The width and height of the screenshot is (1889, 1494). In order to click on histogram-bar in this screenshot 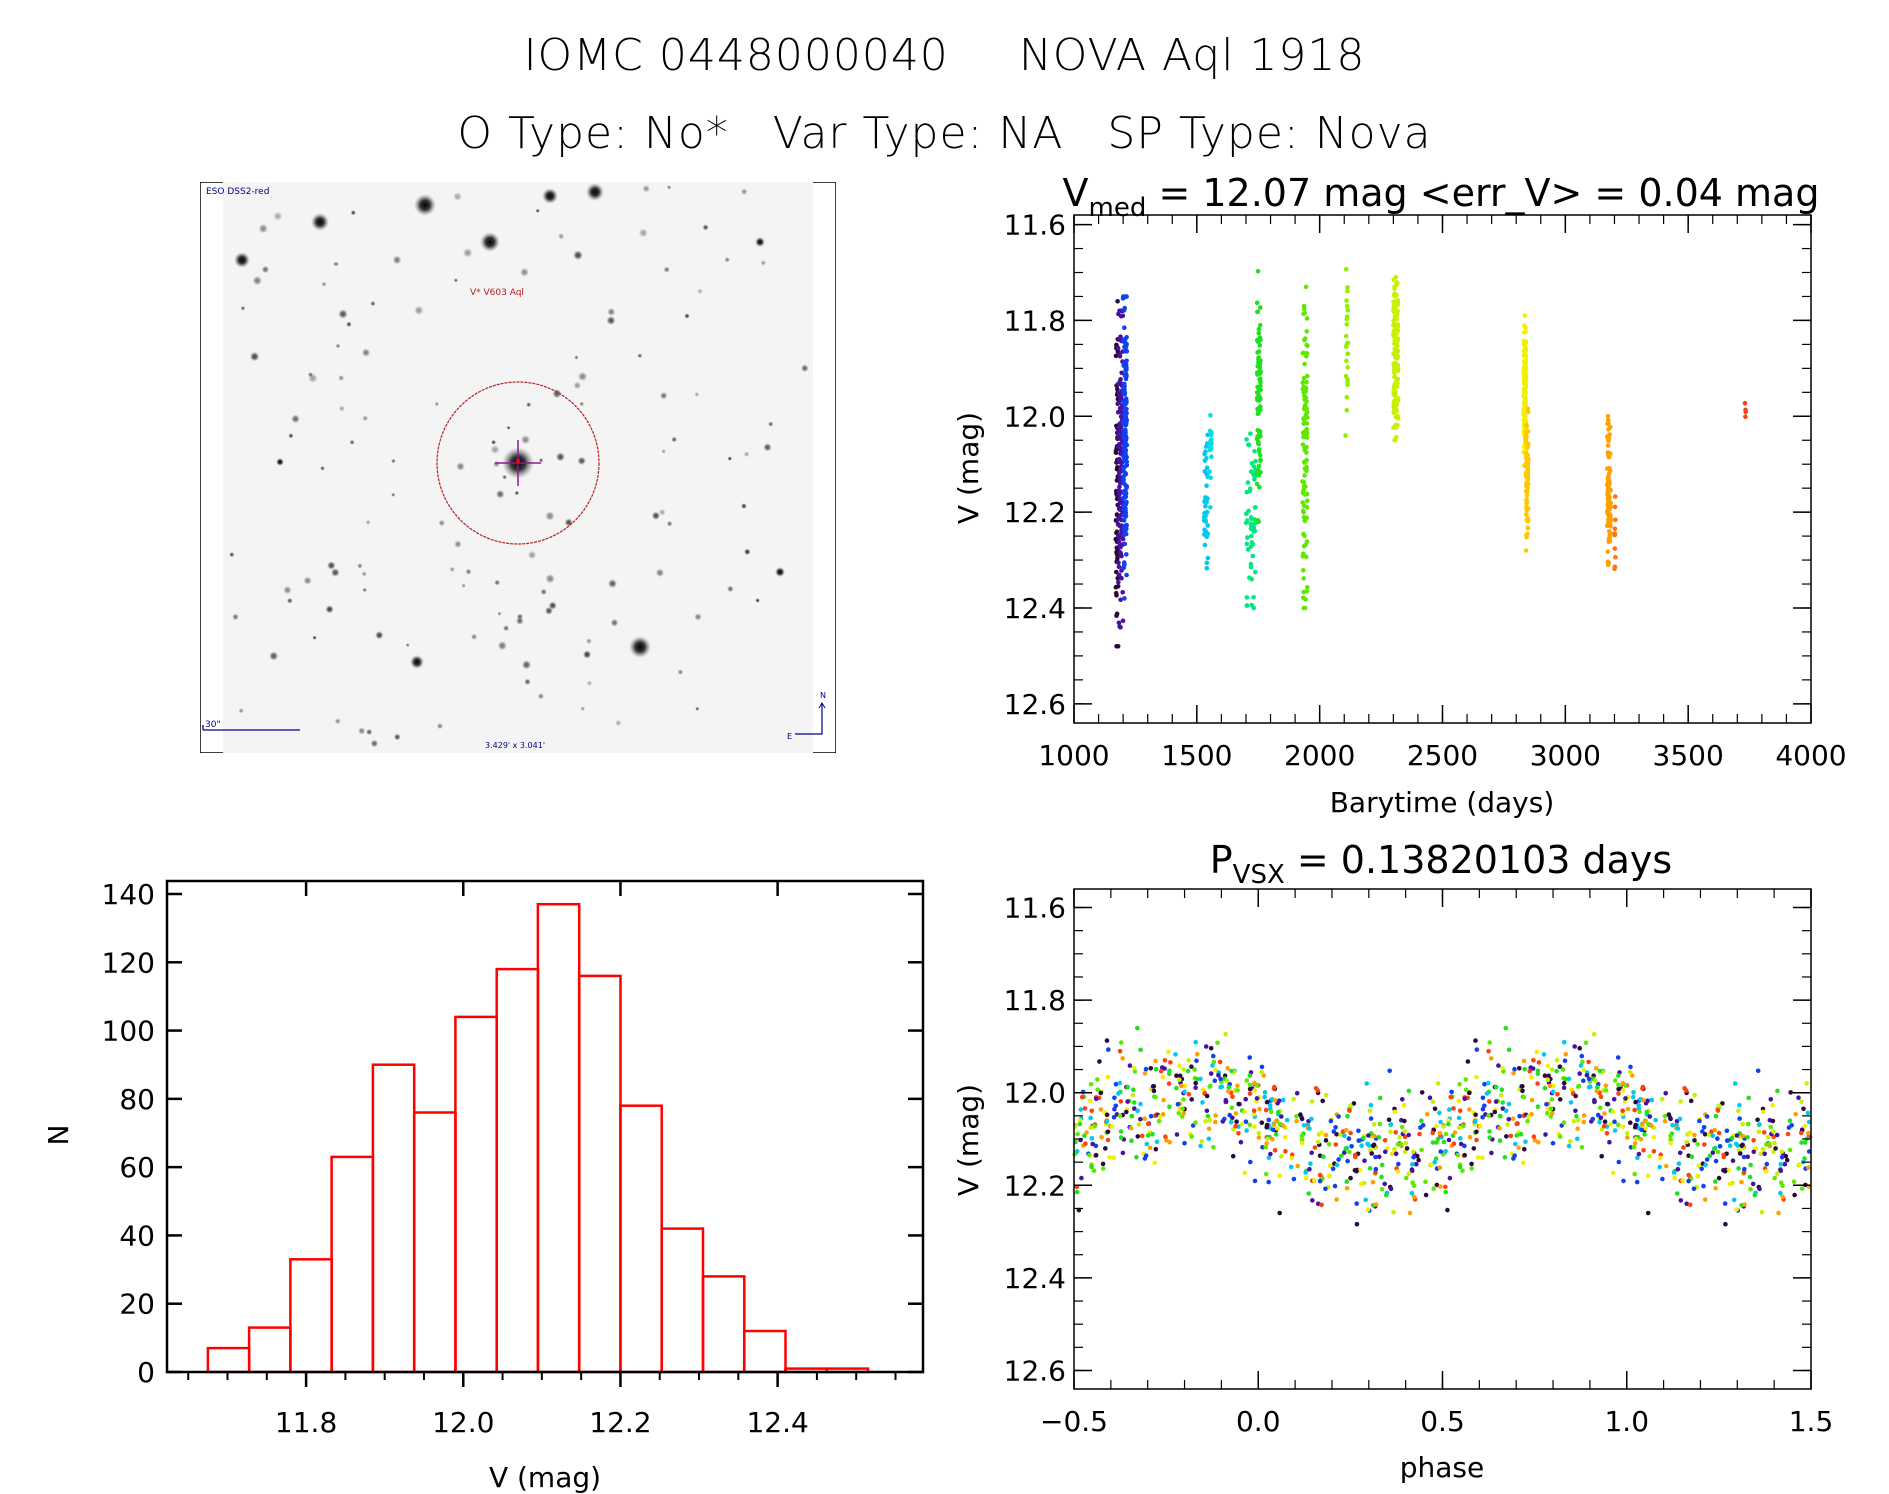, I will do `click(682, 1300)`.